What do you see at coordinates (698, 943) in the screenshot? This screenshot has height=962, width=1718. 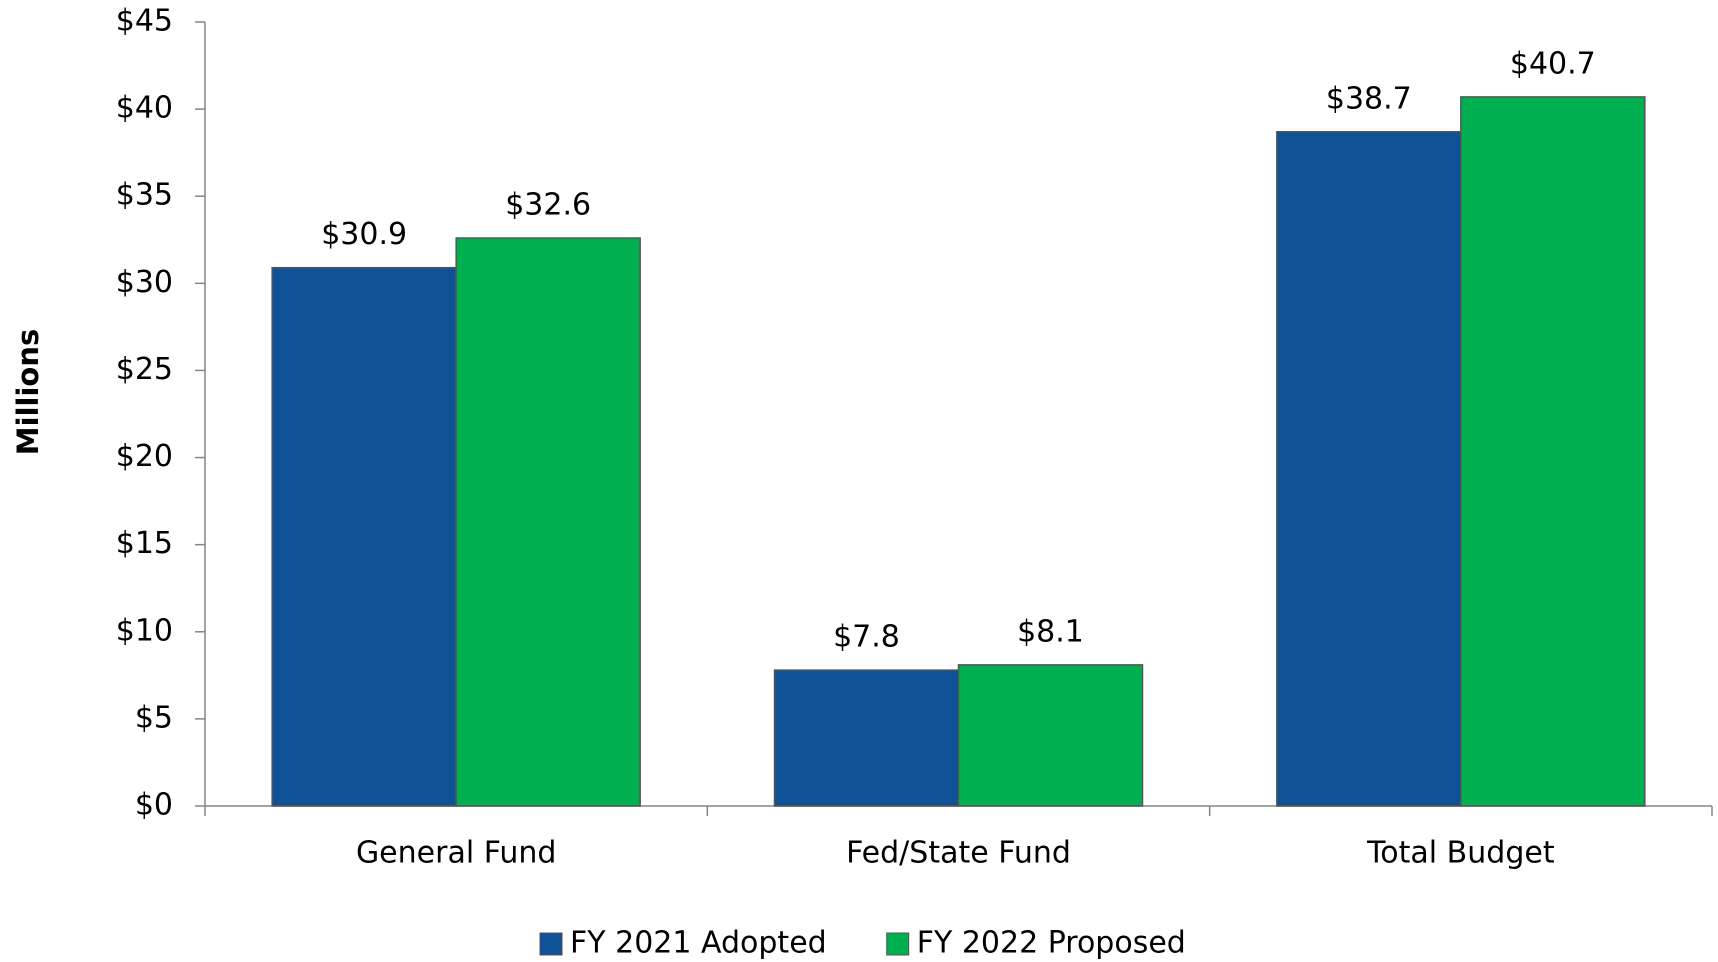 I see `legend-label: FY 2021 Adopted` at bounding box center [698, 943].